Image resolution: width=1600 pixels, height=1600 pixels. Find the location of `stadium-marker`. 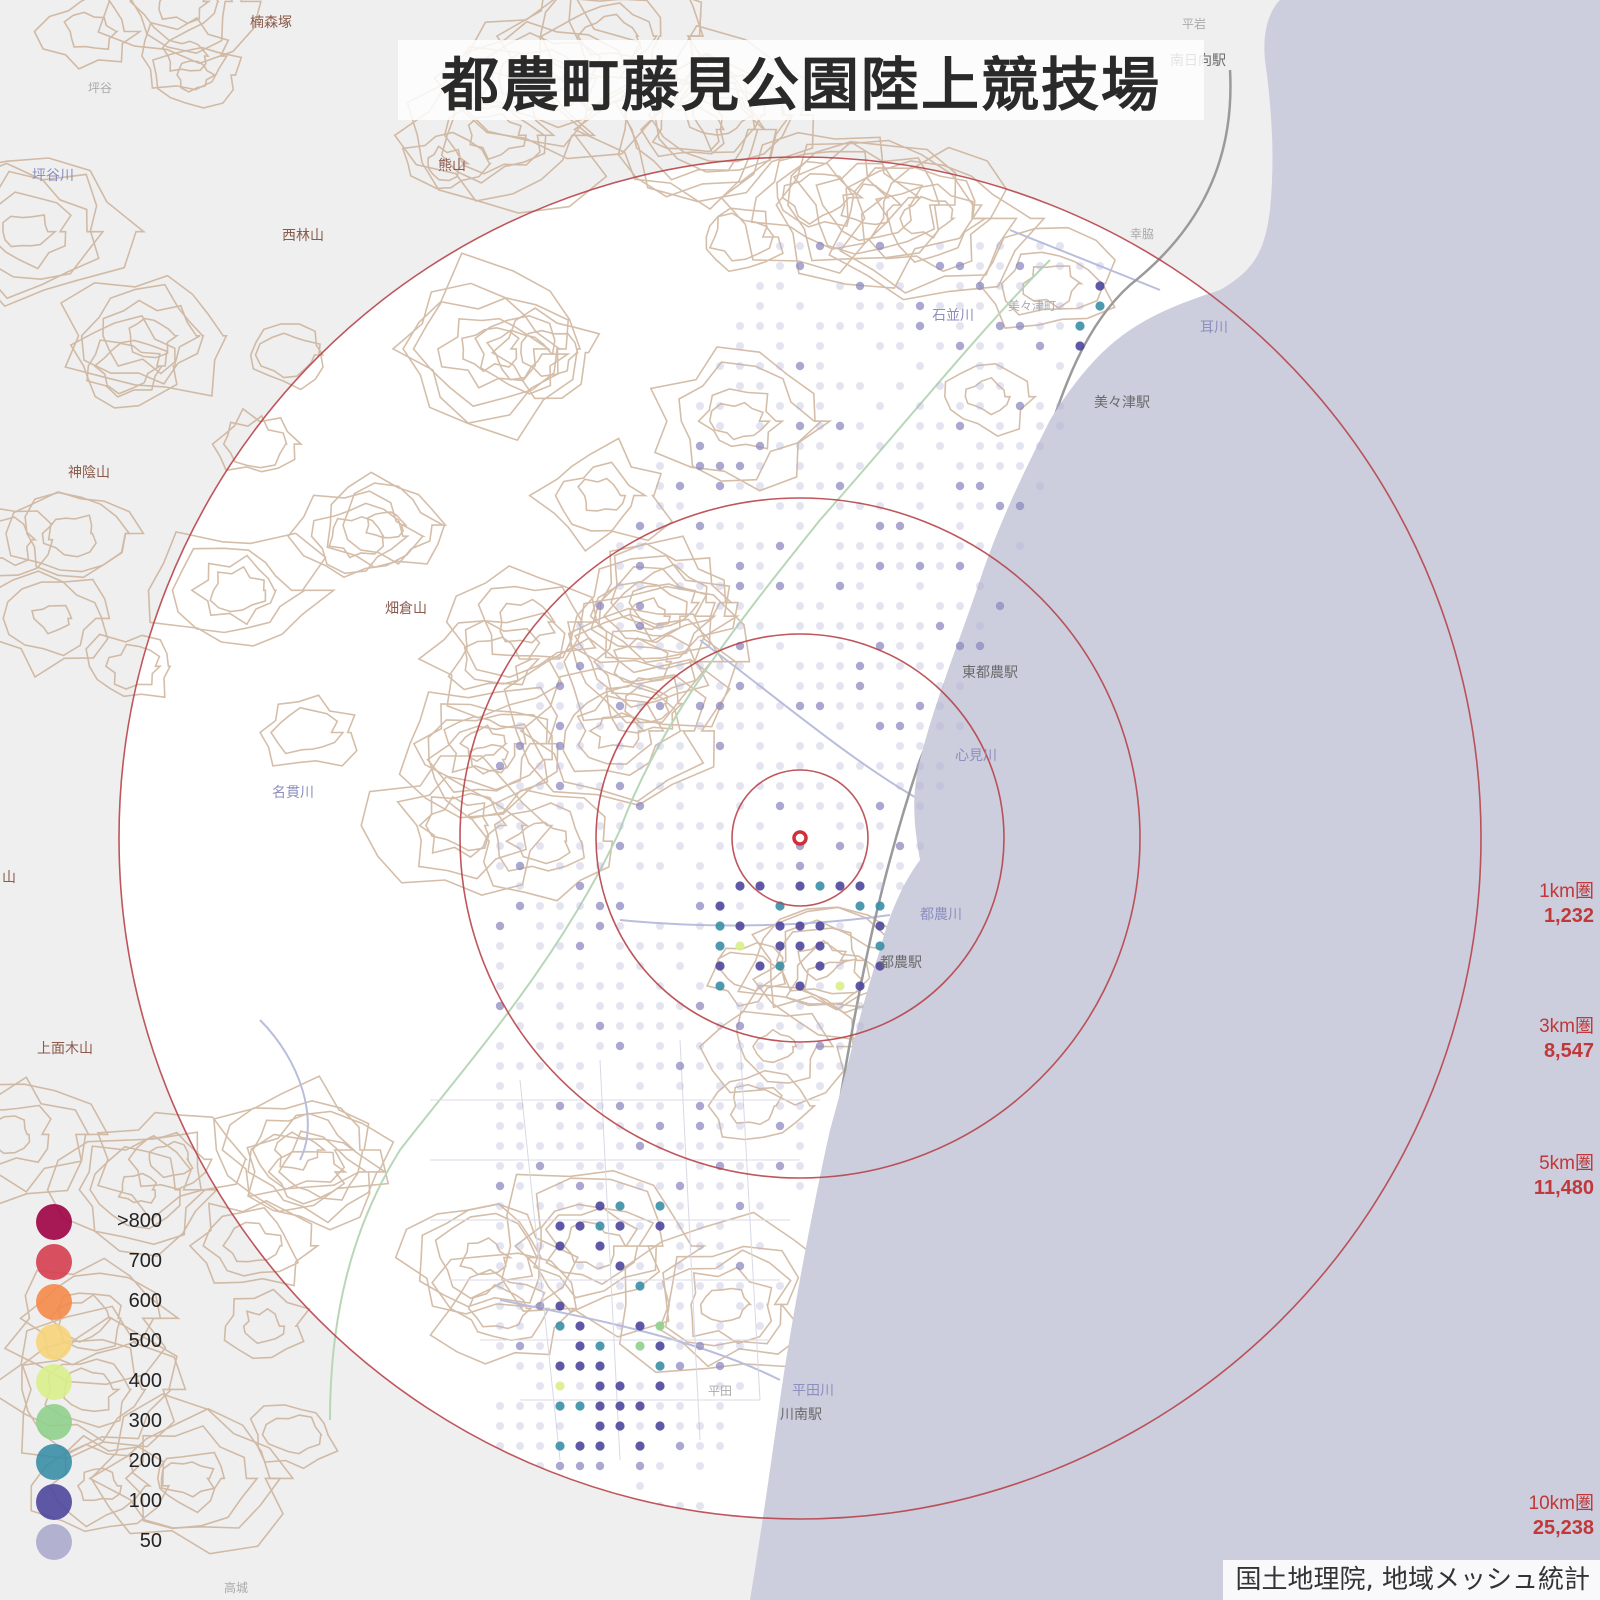

stadium-marker is located at coordinates (800, 838).